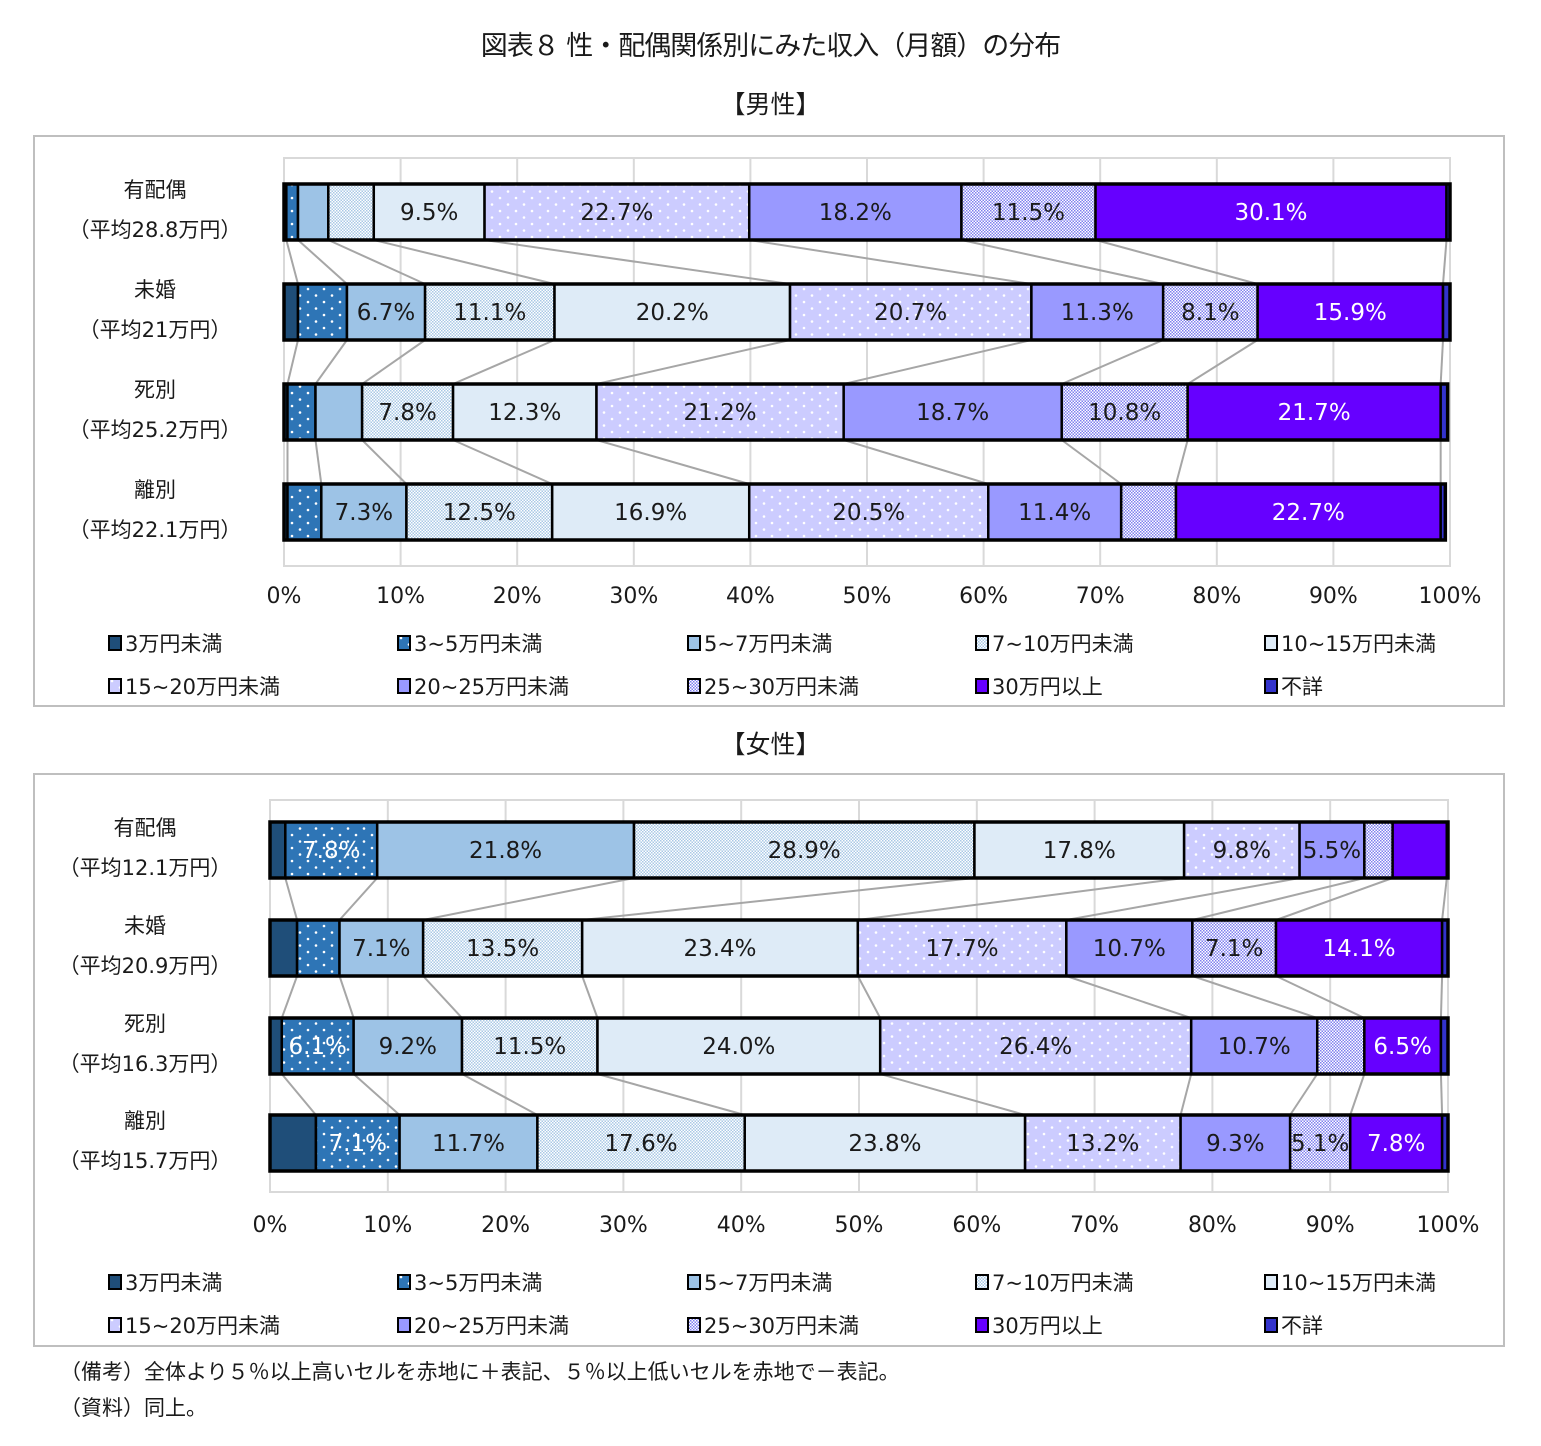 The image size is (1541, 1446). What do you see at coordinates (771, 46) in the screenshot?
I see `figure-title: 図表８ 性・配偶関係別にみた収入（月額）の分布` at bounding box center [771, 46].